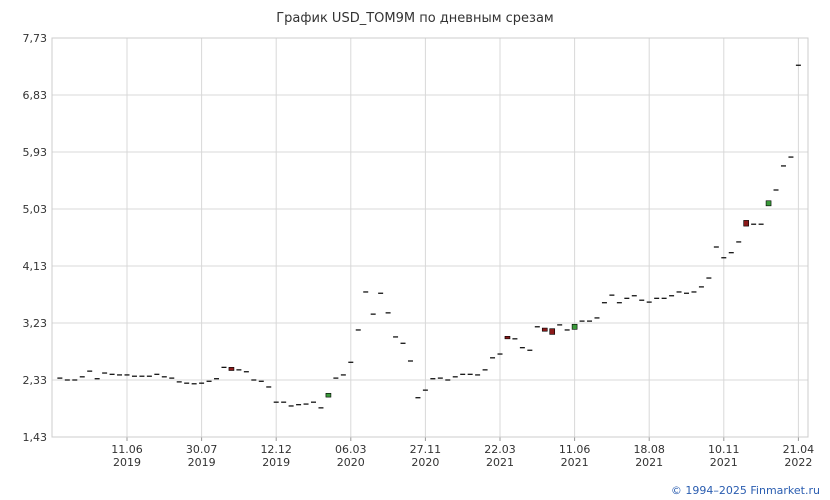 The width and height of the screenshot is (830, 500). Describe the element at coordinates (35, 152) in the screenshot. I see `y-tick-label: 5,93` at that location.